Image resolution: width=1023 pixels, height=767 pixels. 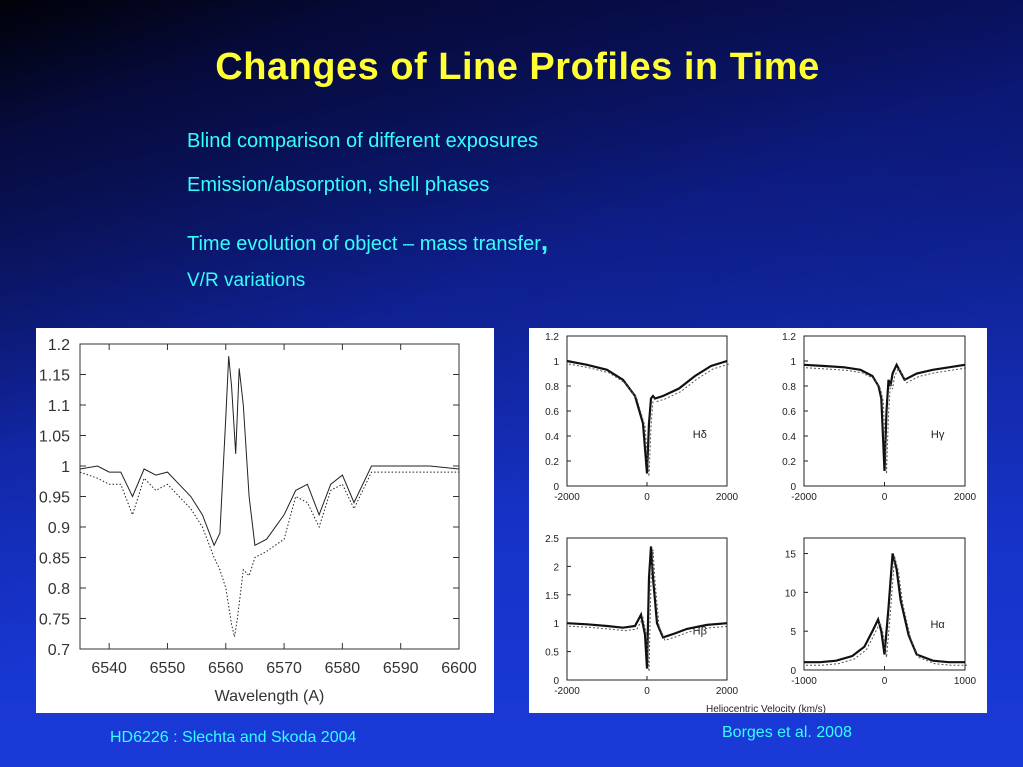 I want to click on caption-right: Borges et al. 2008, so click(x=787, y=732).